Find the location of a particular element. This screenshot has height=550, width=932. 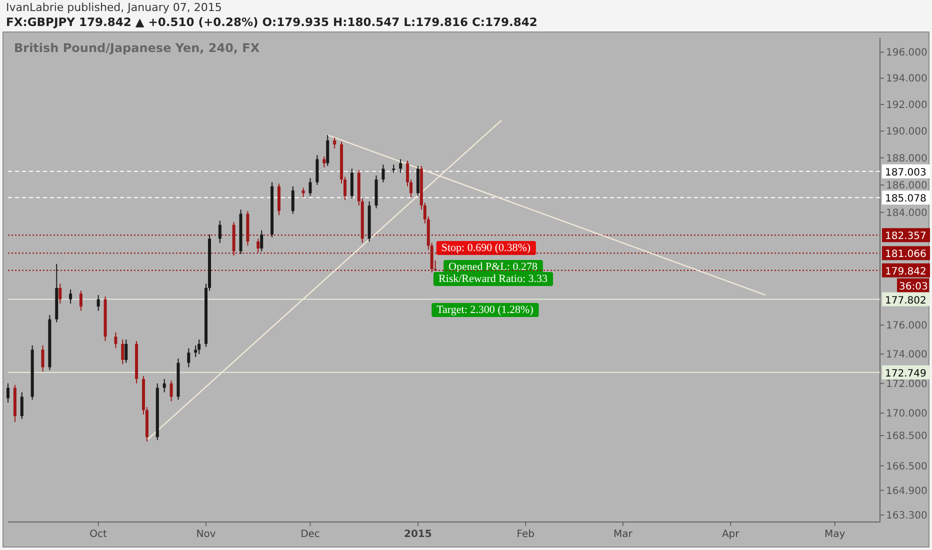

x-tick-label: Nov is located at coordinates (206, 534).